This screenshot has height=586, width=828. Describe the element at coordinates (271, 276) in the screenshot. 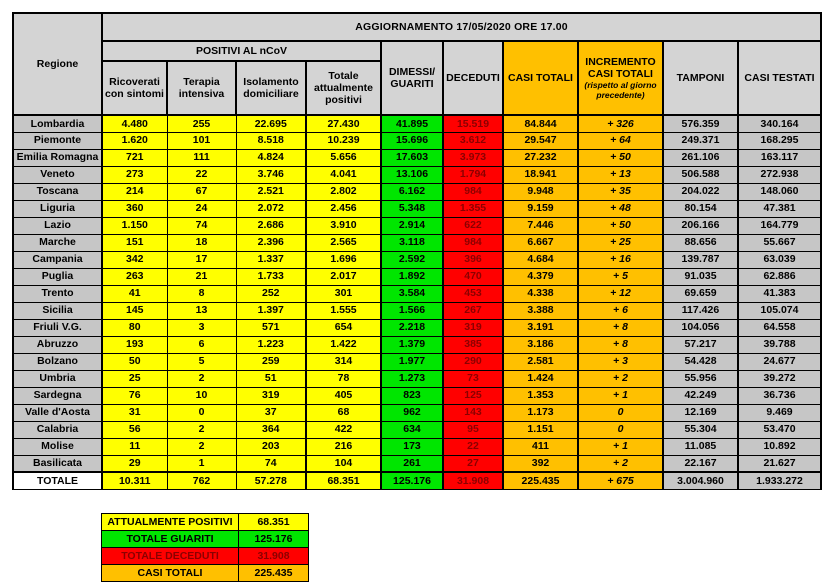

I see `cell-isolamento-domiciliare: 1.733` at that location.